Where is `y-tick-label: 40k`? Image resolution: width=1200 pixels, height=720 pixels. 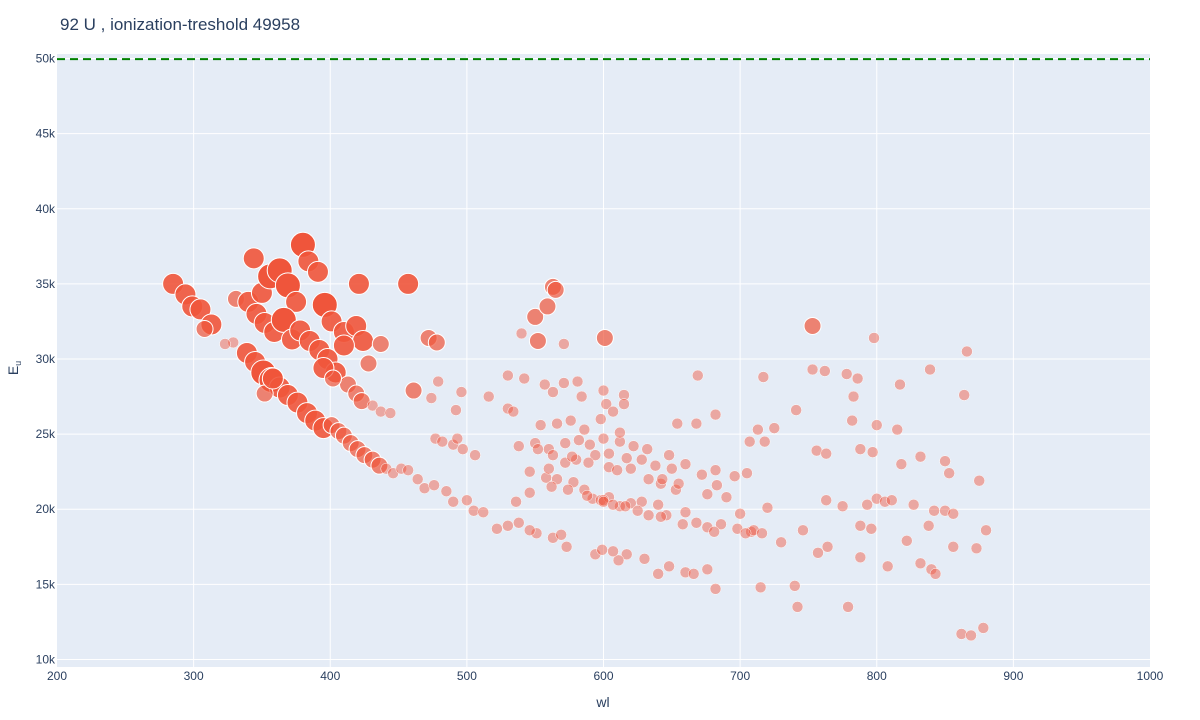
y-tick-label: 40k is located at coordinates (46, 209).